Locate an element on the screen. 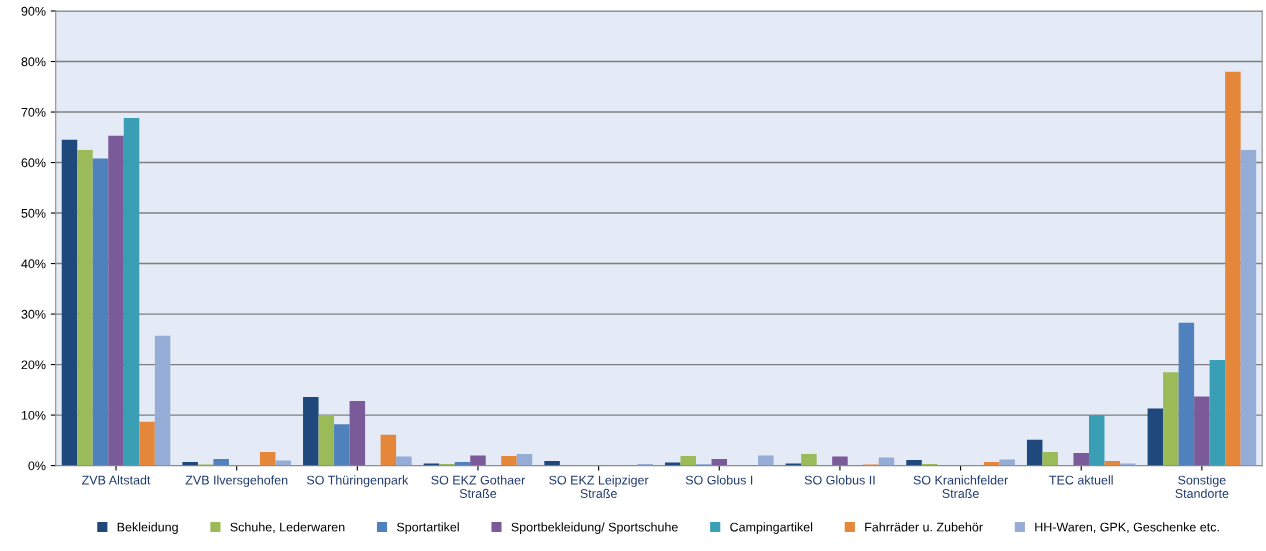  x-tick-label: TEC aktuell is located at coordinates (1081, 480).